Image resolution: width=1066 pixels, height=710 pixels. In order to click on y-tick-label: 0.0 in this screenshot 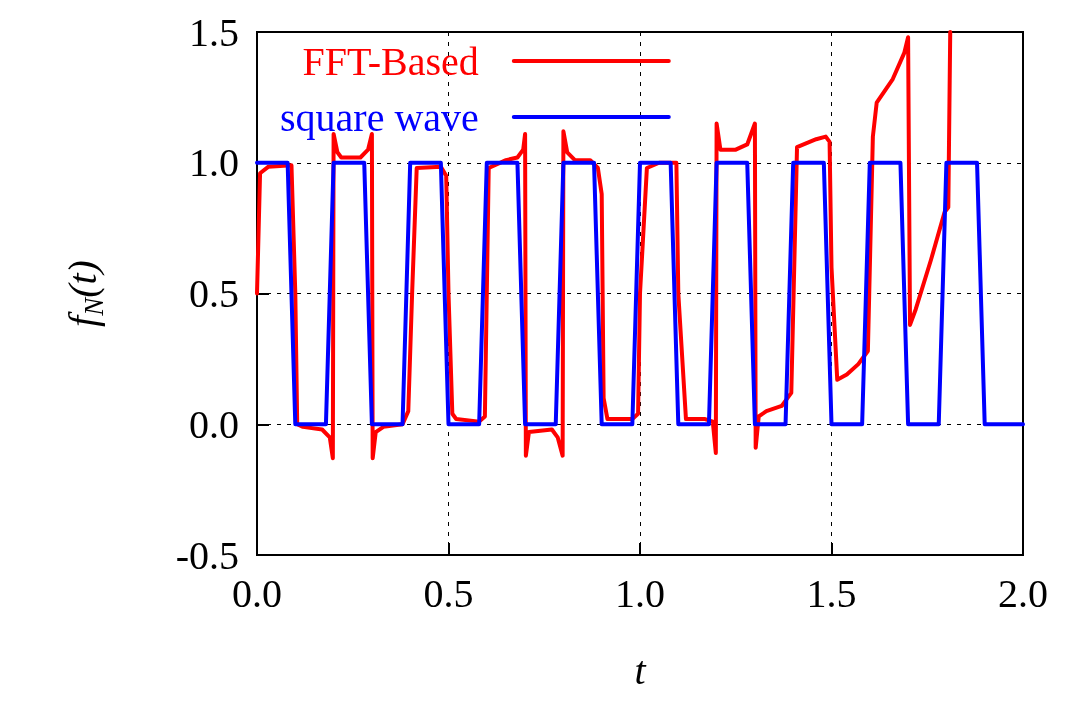, I will do `click(214, 424)`.